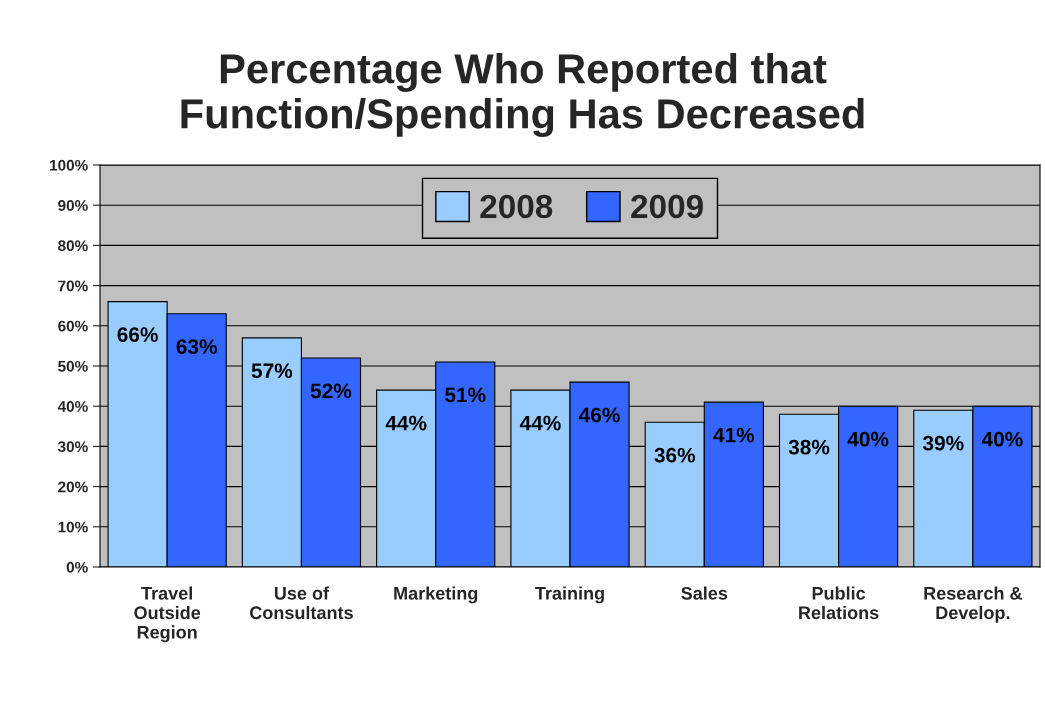  What do you see at coordinates (667, 206) in the screenshot?
I see `legend-label: 2009` at bounding box center [667, 206].